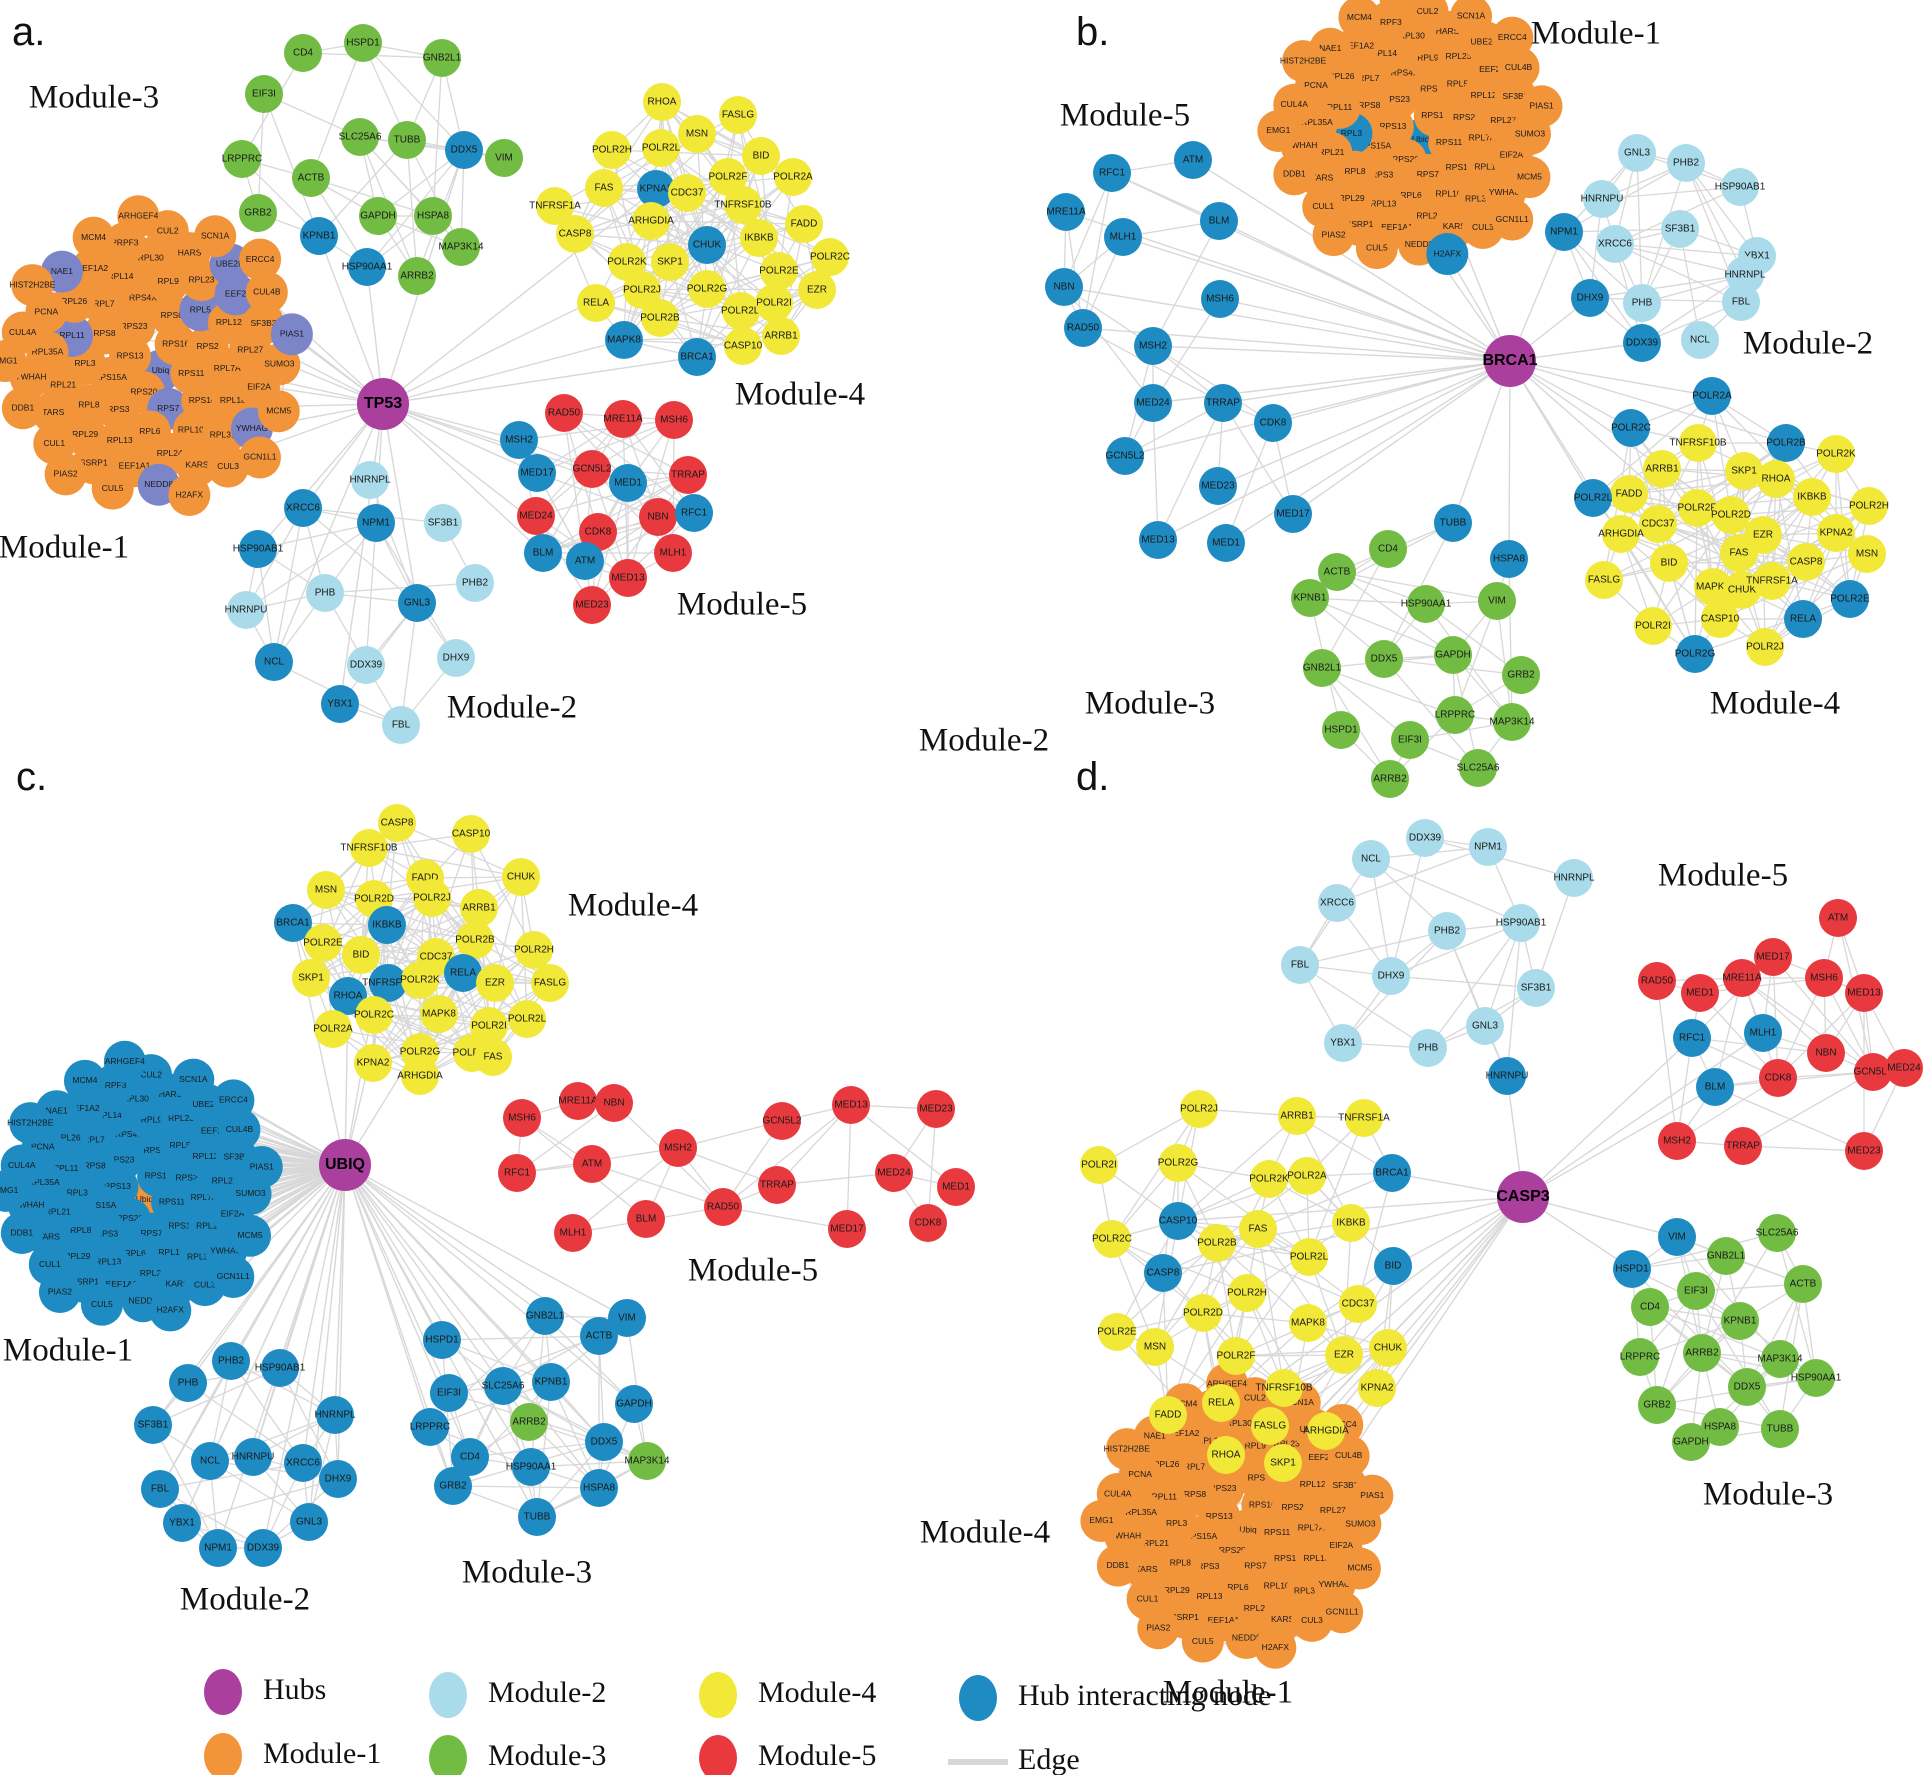 The width and height of the screenshot is (1923, 1775). Describe the element at coordinates (1359, 1568) in the screenshot. I see `node-MCM5: MCM5` at that location.